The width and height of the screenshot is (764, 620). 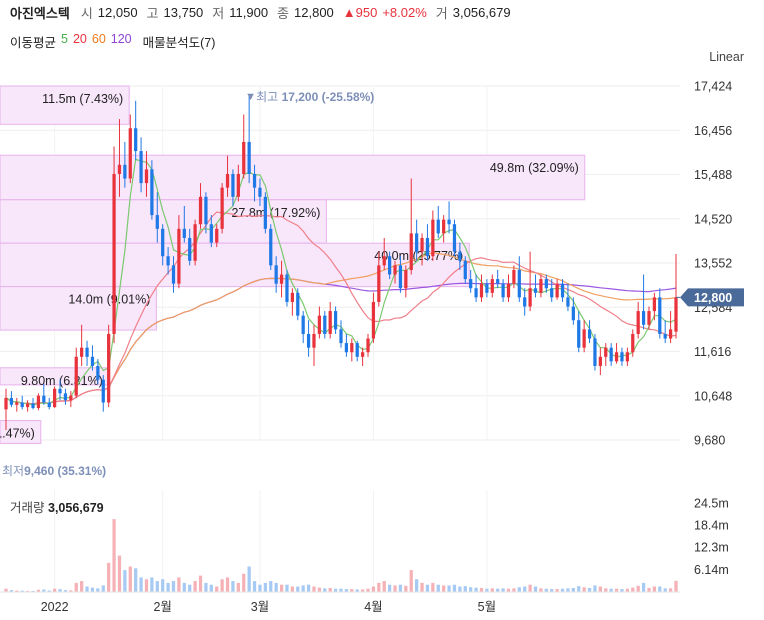 What do you see at coordinates (27, 508) in the screenshot?
I see `volume-chart-label: 거래량` at bounding box center [27, 508].